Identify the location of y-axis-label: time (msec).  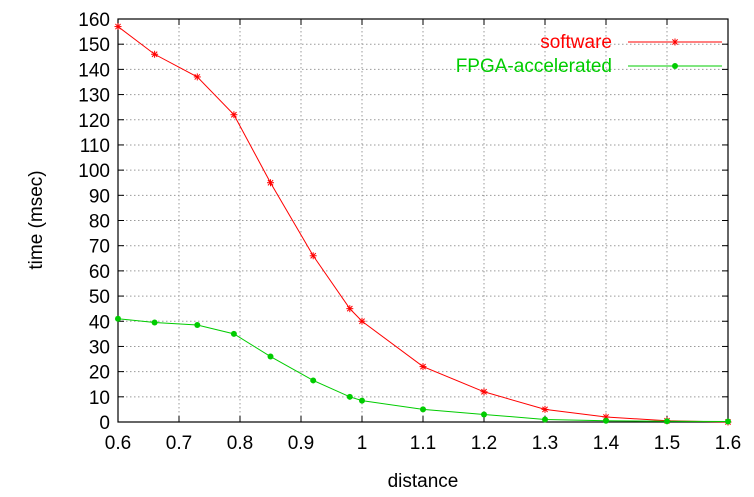
(36, 219).